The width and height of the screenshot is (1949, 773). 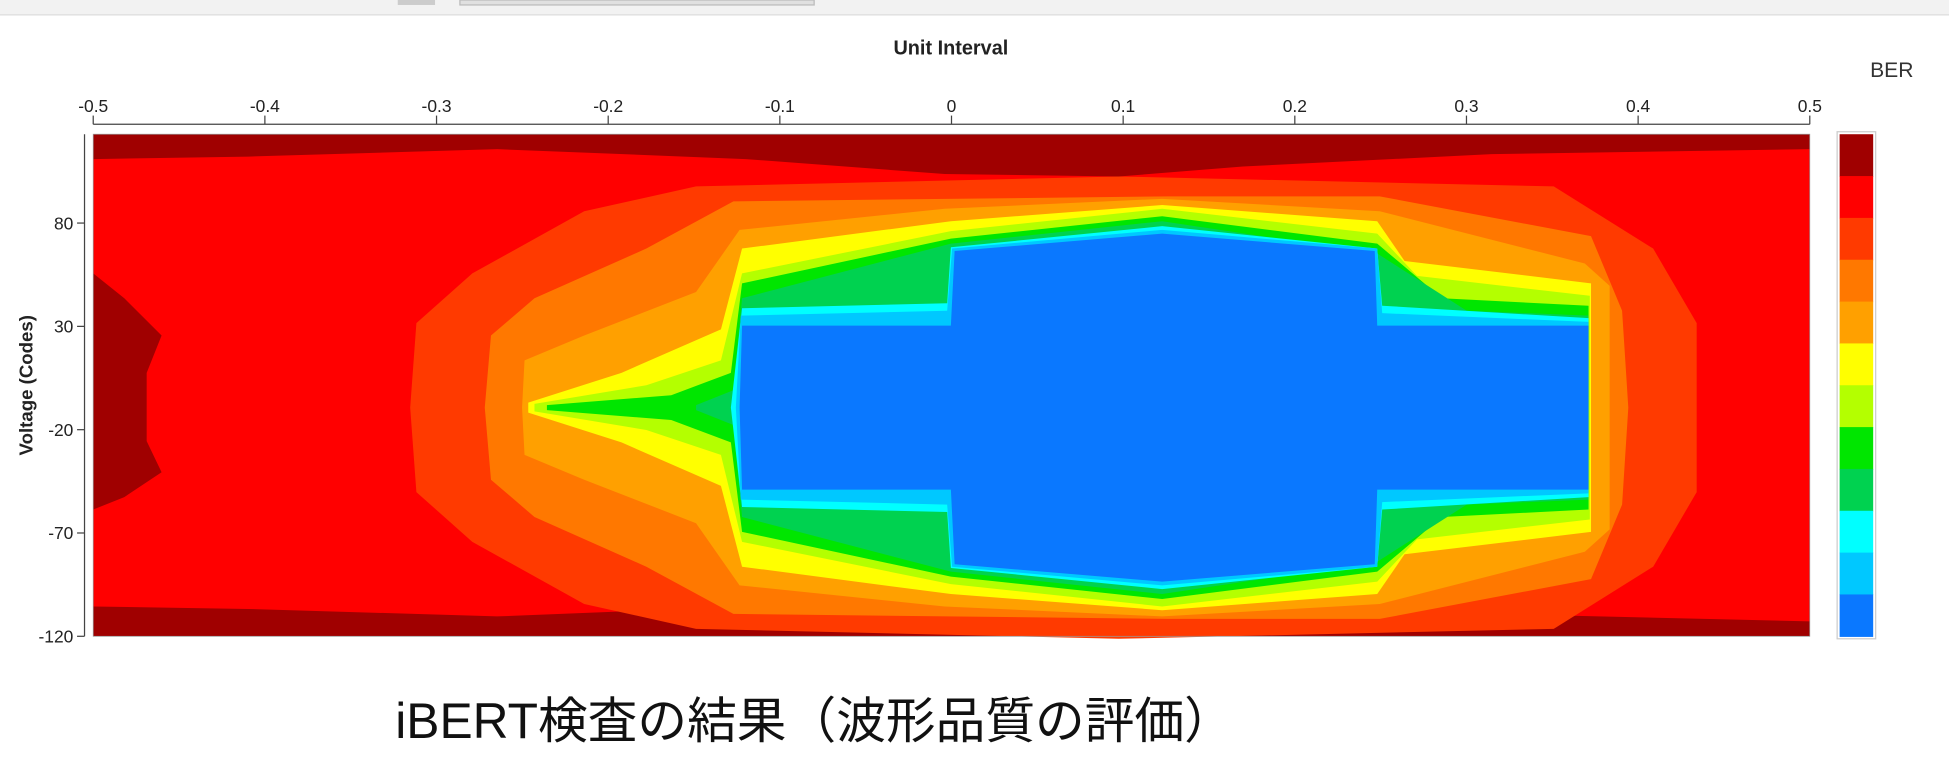 What do you see at coordinates (1638, 106) in the screenshot?
I see `x-tick-label: 0.4` at bounding box center [1638, 106].